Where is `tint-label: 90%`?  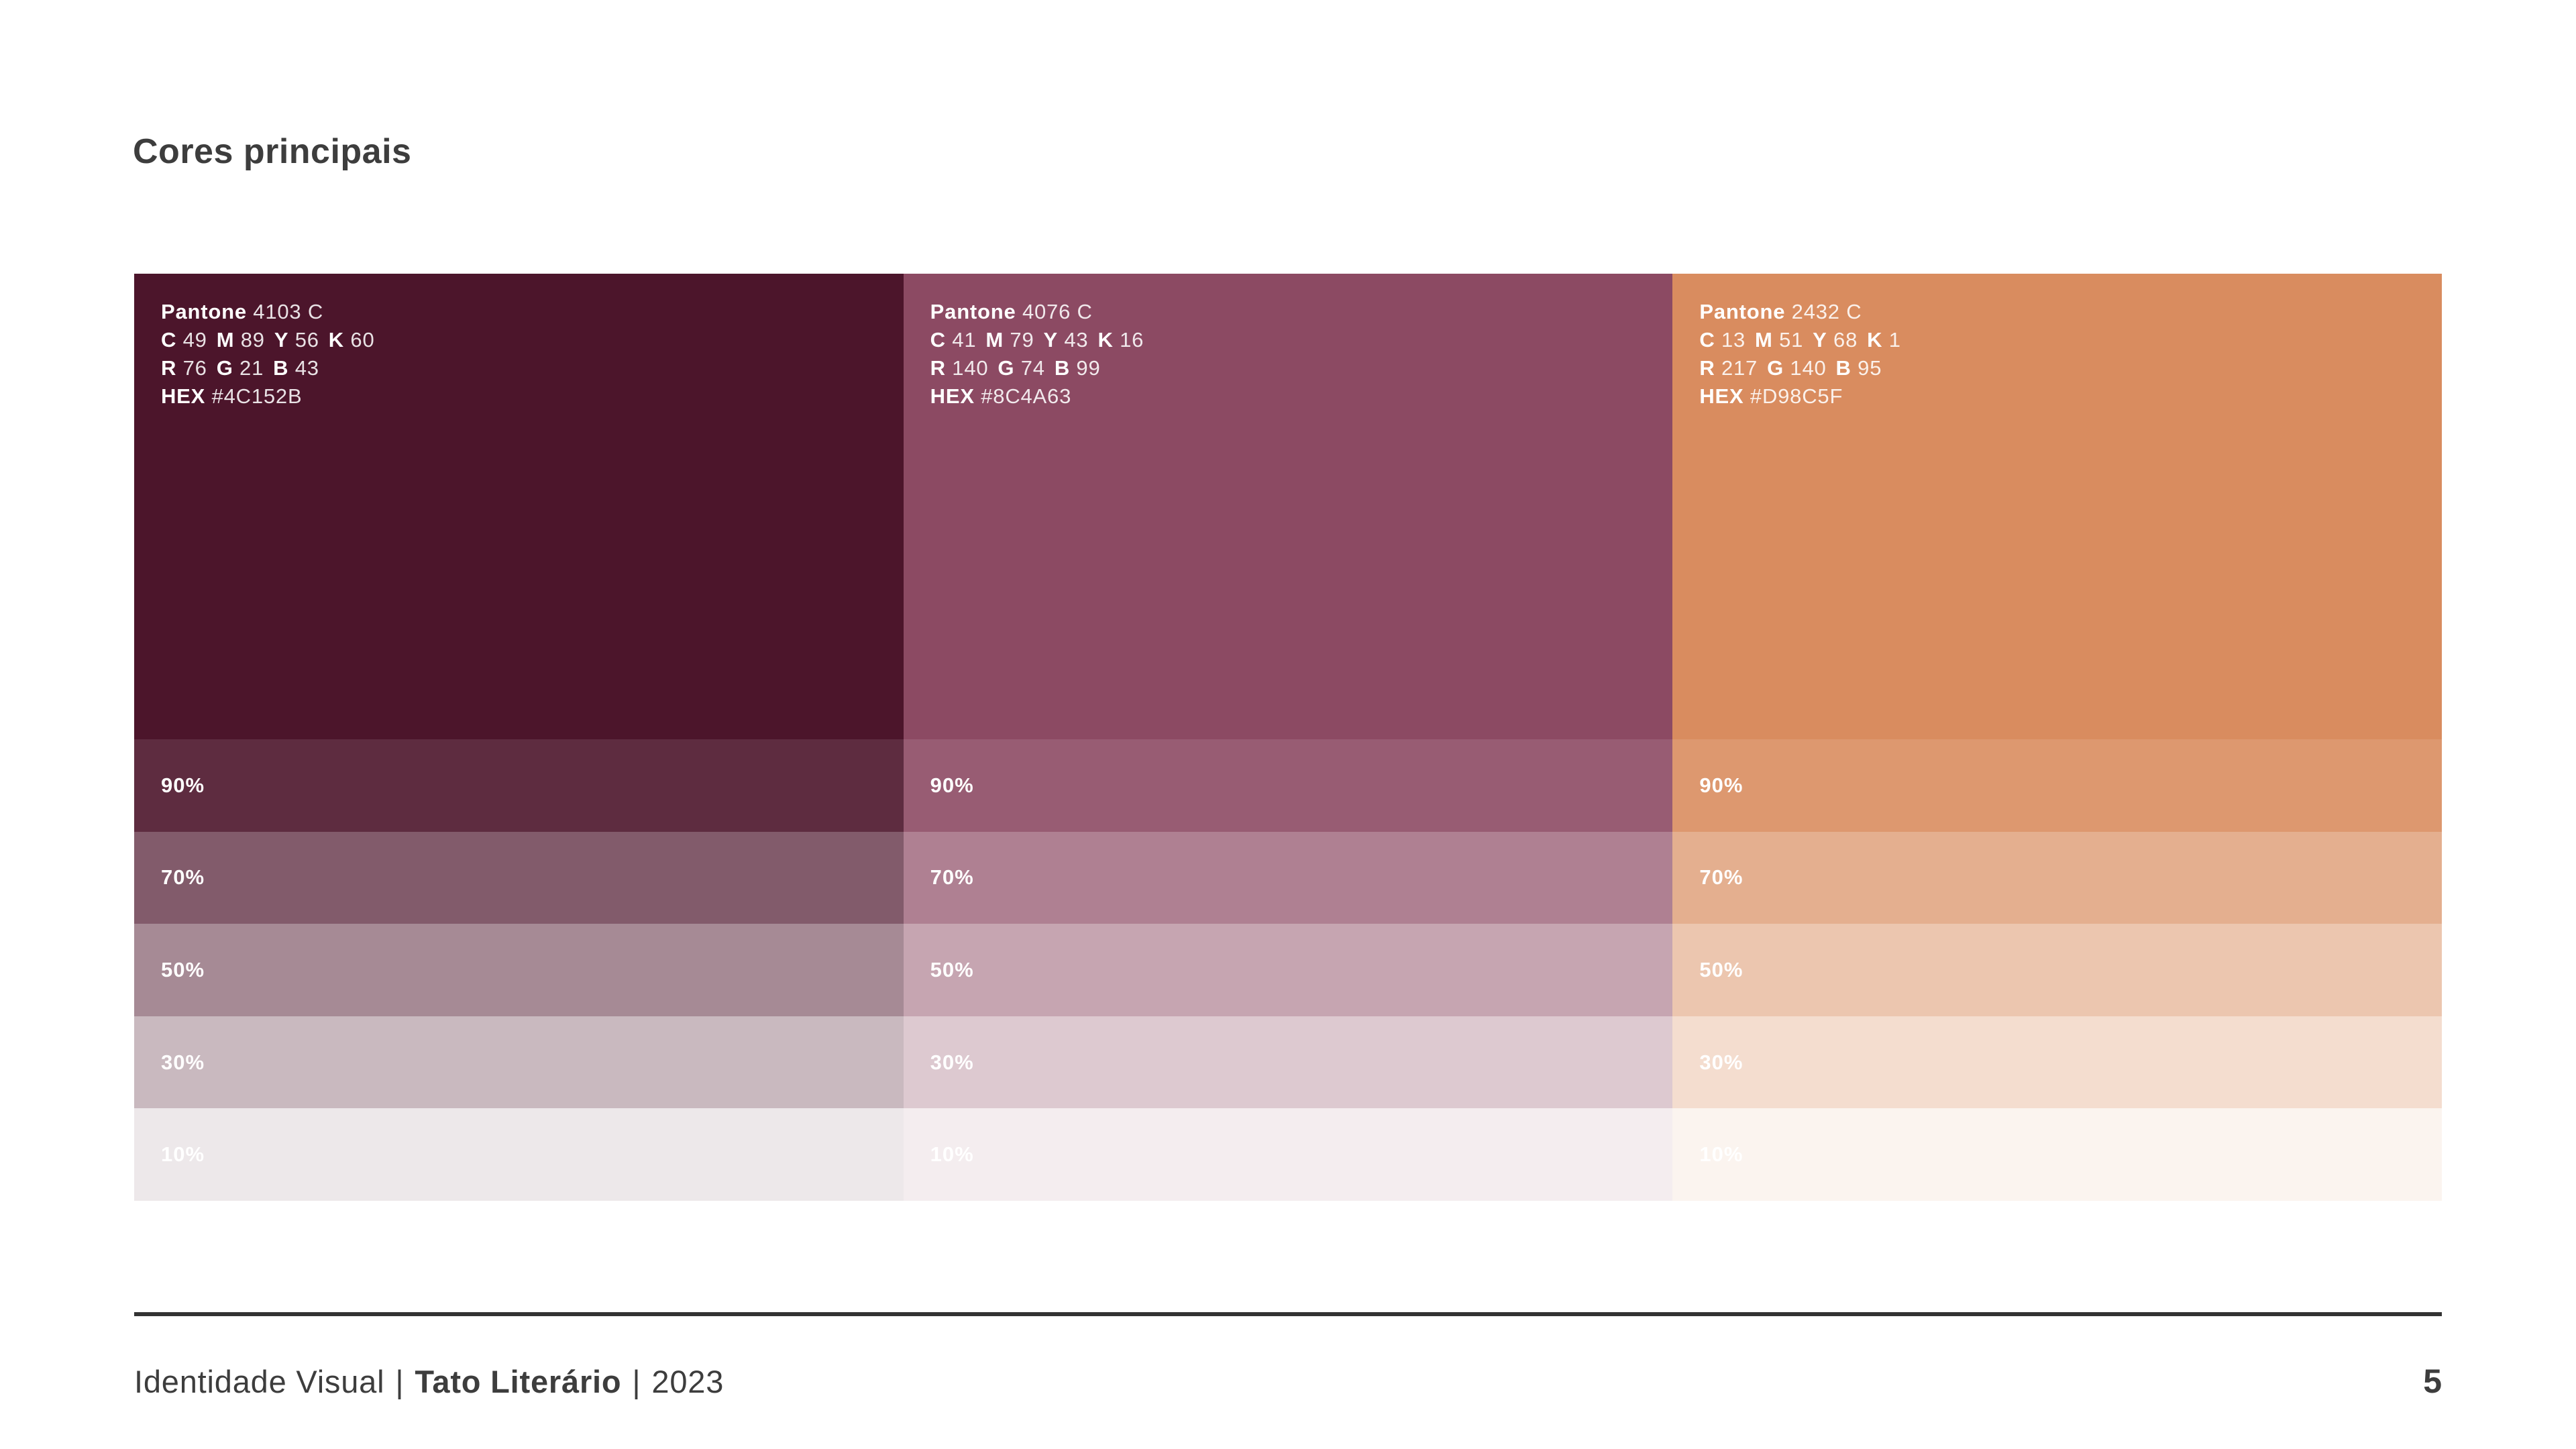
tint-label: 90% is located at coordinates (952, 785).